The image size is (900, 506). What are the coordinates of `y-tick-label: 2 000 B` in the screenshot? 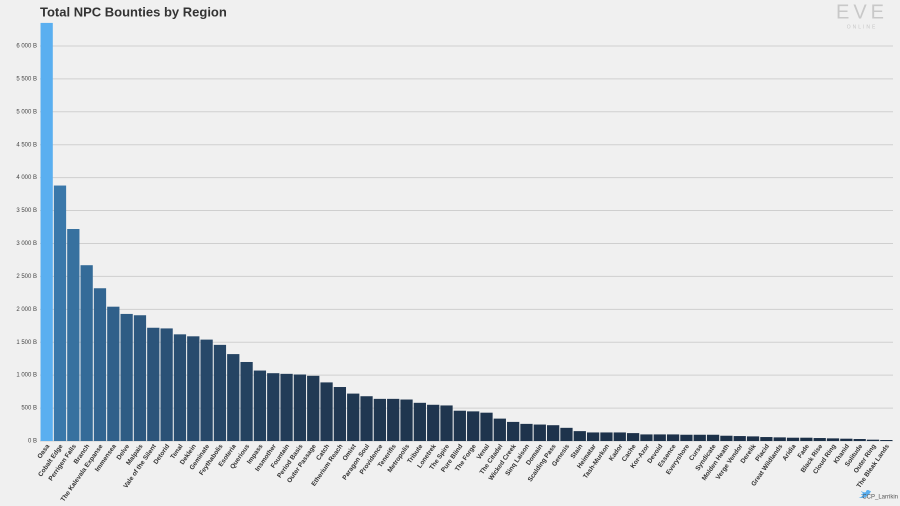 It's located at (26, 310).